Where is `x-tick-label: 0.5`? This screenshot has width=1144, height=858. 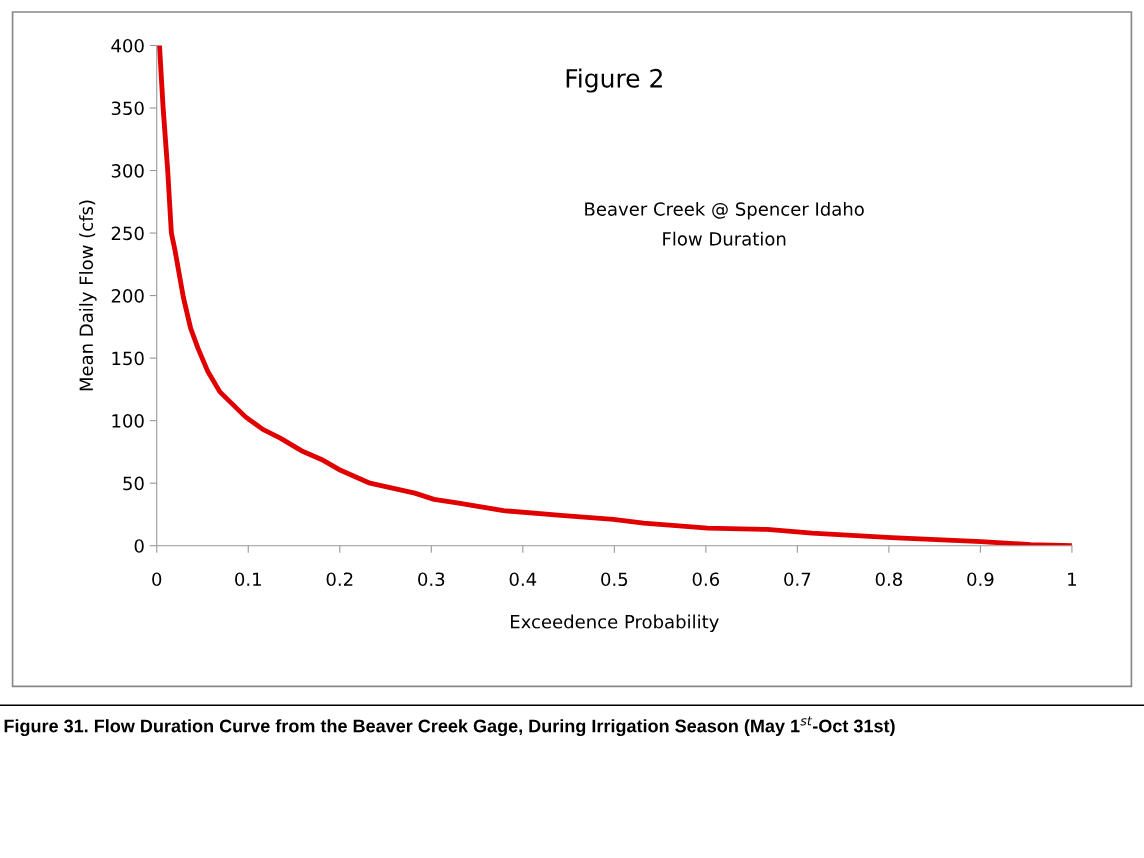
x-tick-label: 0.5 is located at coordinates (614, 579).